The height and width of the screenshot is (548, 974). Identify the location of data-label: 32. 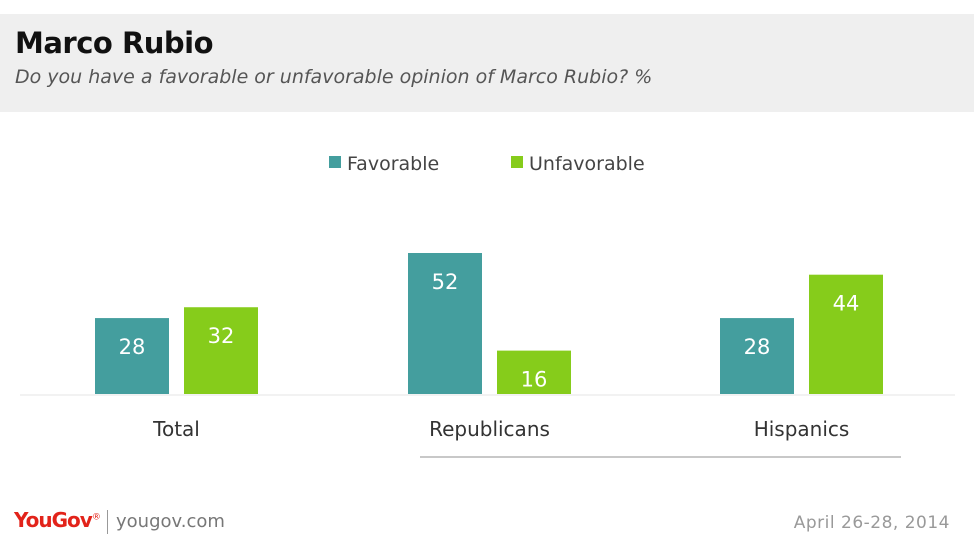
(221, 336).